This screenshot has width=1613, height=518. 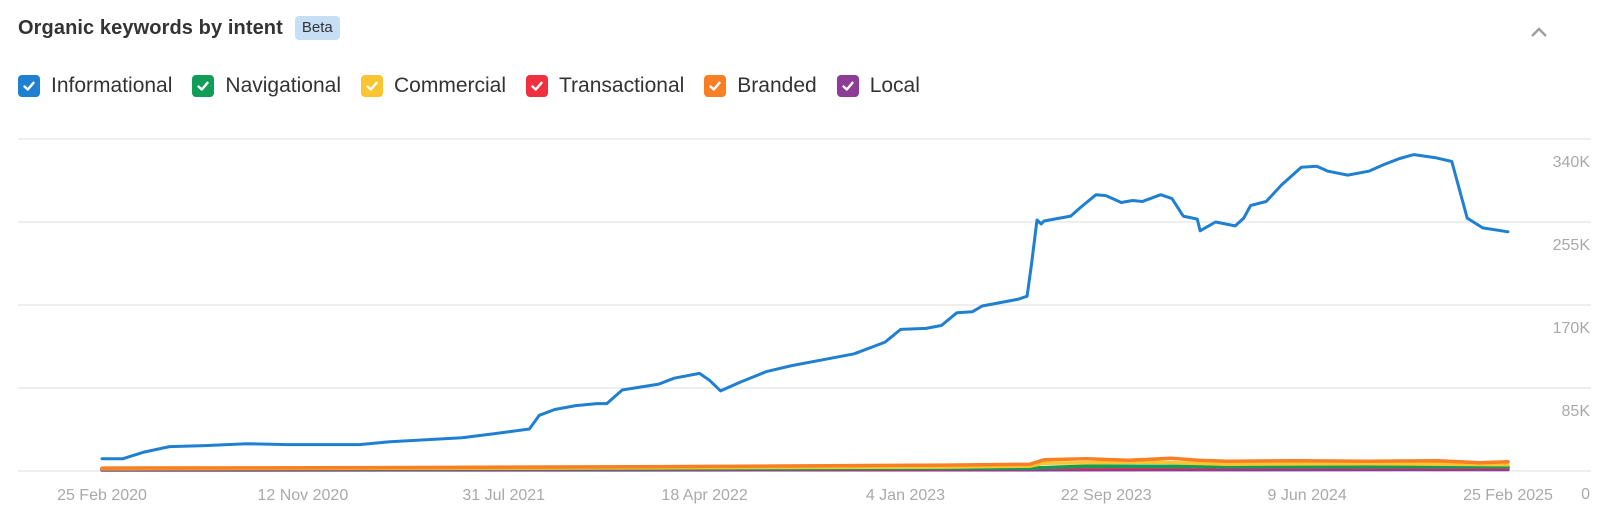 I want to click on informational-checkbox, so click(x=29, y=86).